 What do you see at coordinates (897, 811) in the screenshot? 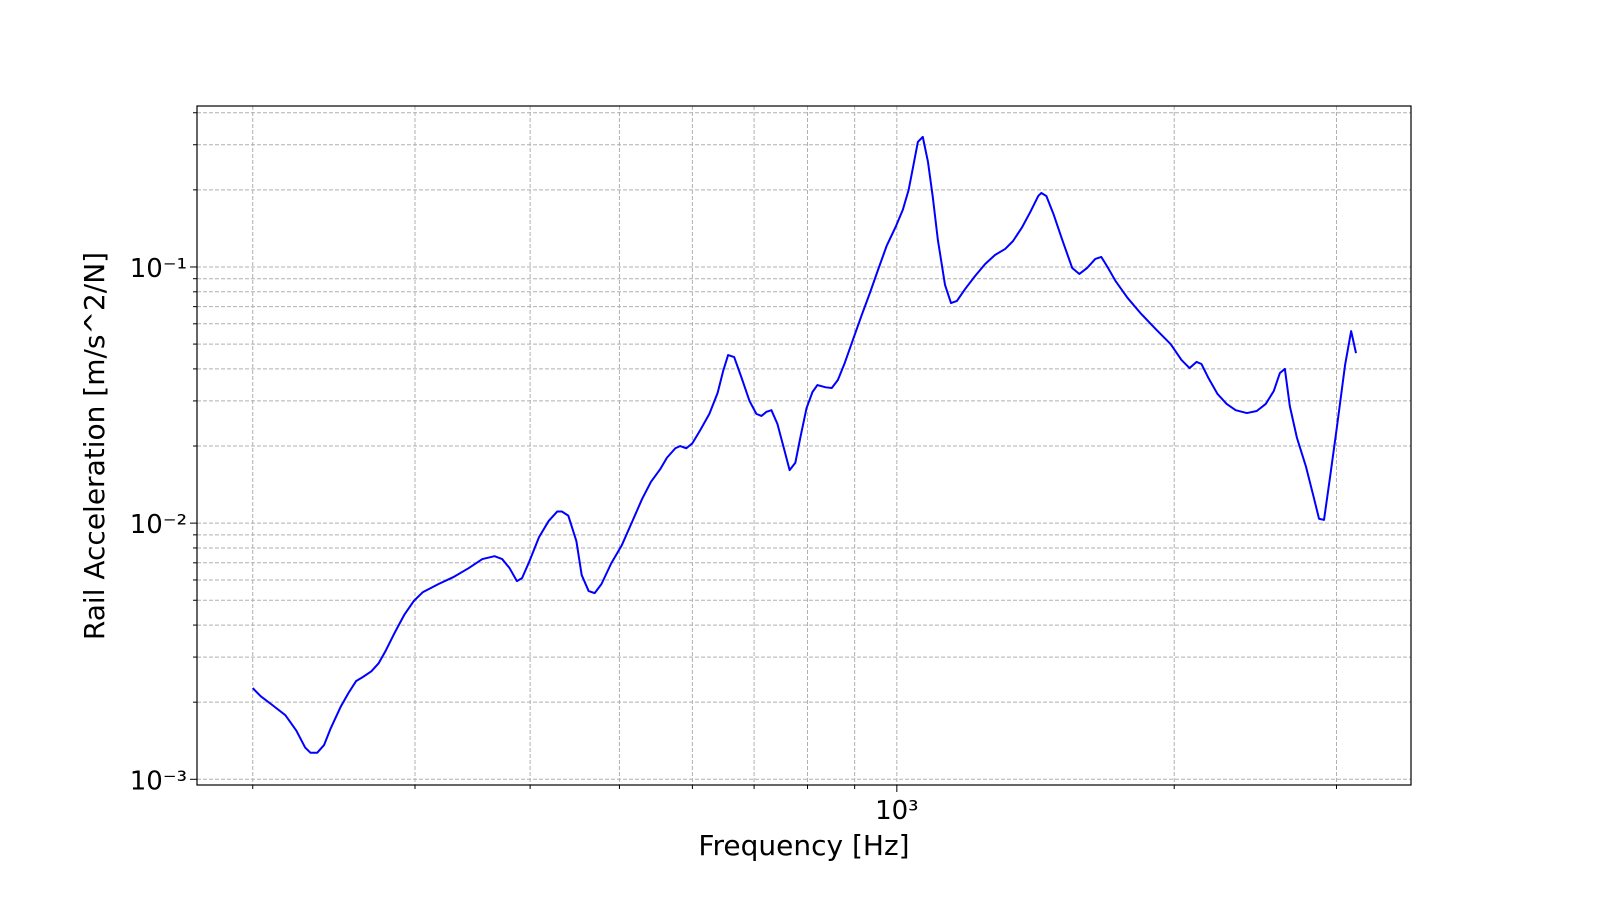
I see `x-tick-label: 10³` at bounding box center [897, 811].